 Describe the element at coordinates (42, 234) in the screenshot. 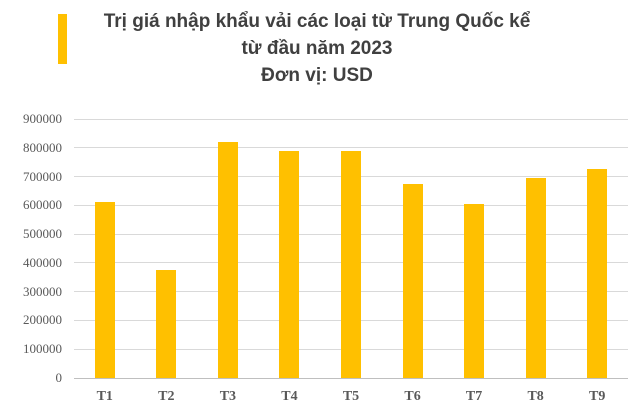

I see `y-tick-label: 500000` at that location.